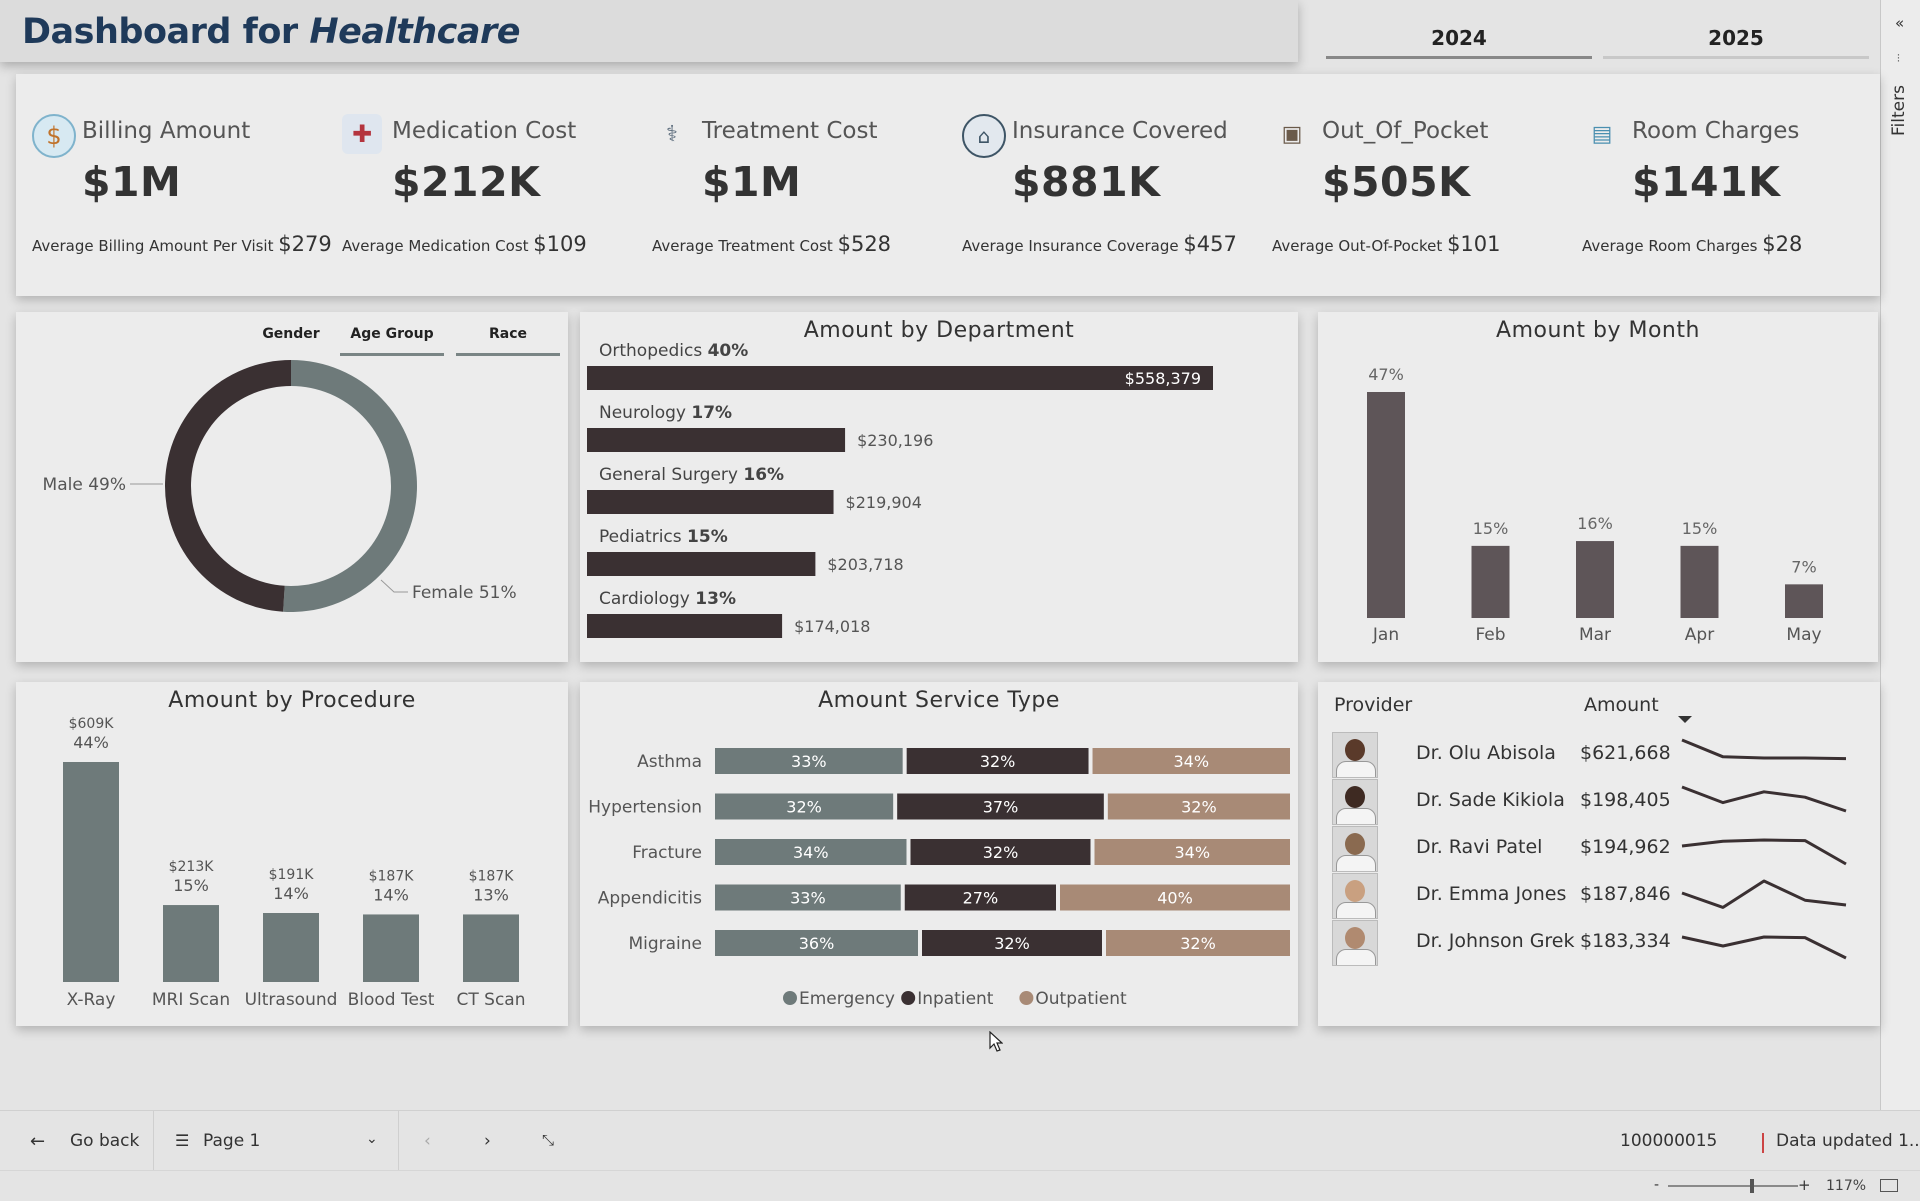  I want to click on zoom-slider-thumb, so click(1752, 1186).